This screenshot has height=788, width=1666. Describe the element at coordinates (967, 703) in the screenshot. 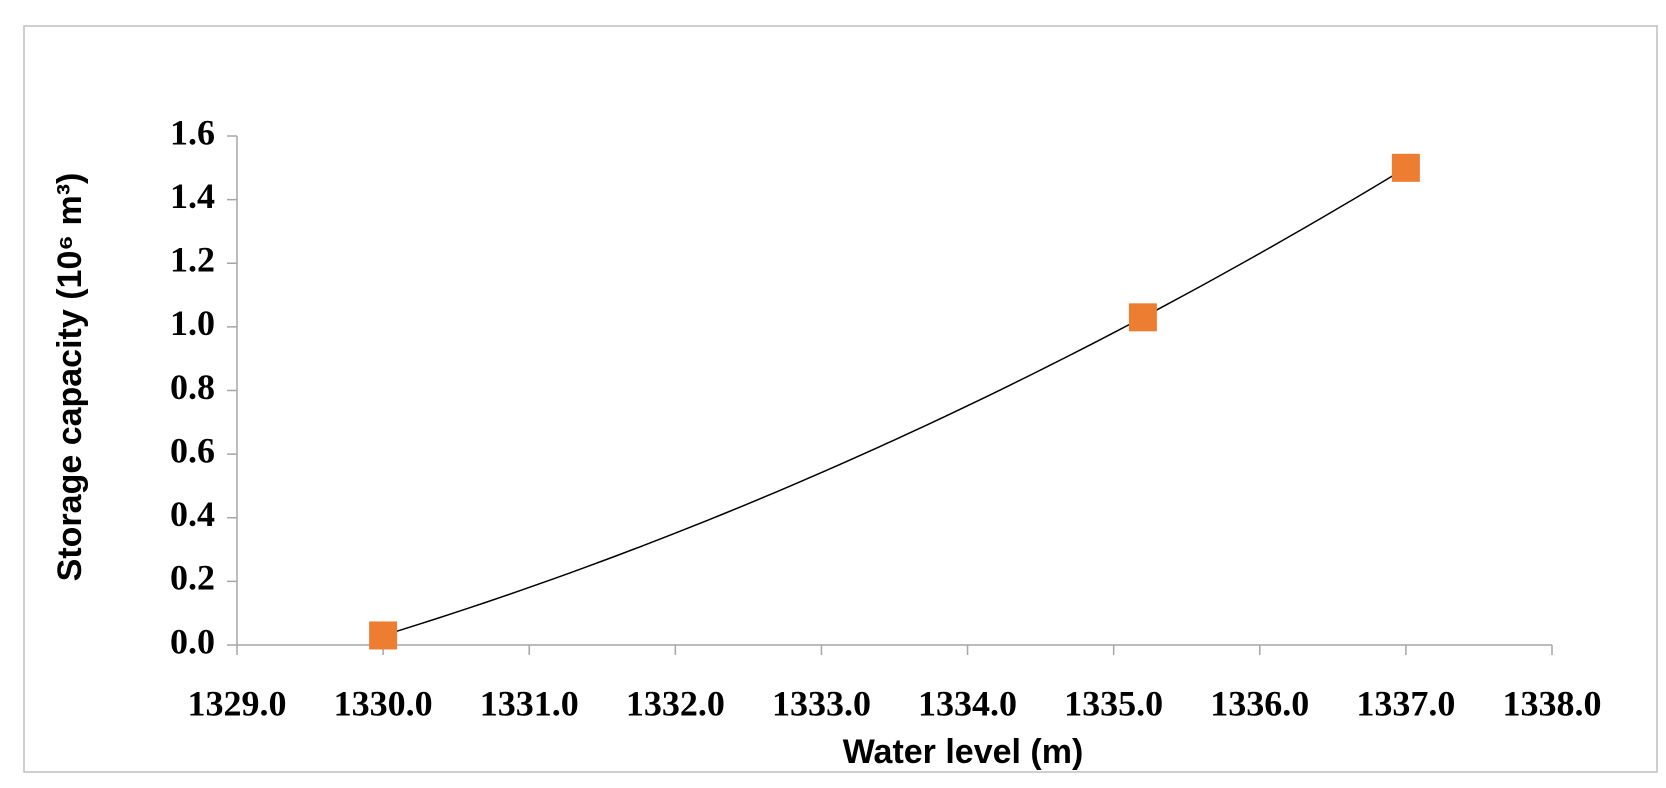

I see `x-tick-label: 1334.0` at that location.